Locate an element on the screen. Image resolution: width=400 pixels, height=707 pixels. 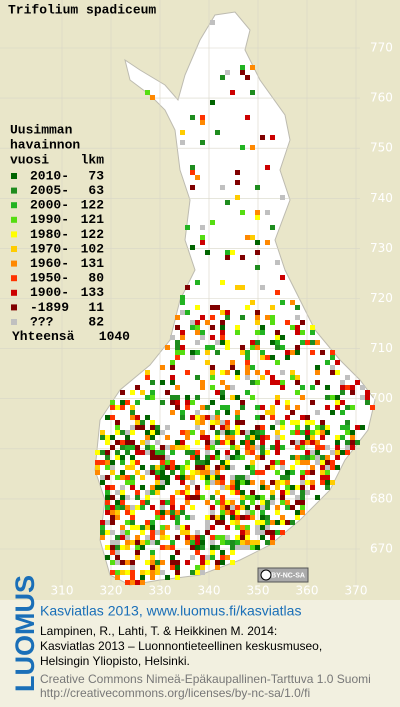
legend-count: 102 is located at coordinates (93, 248).